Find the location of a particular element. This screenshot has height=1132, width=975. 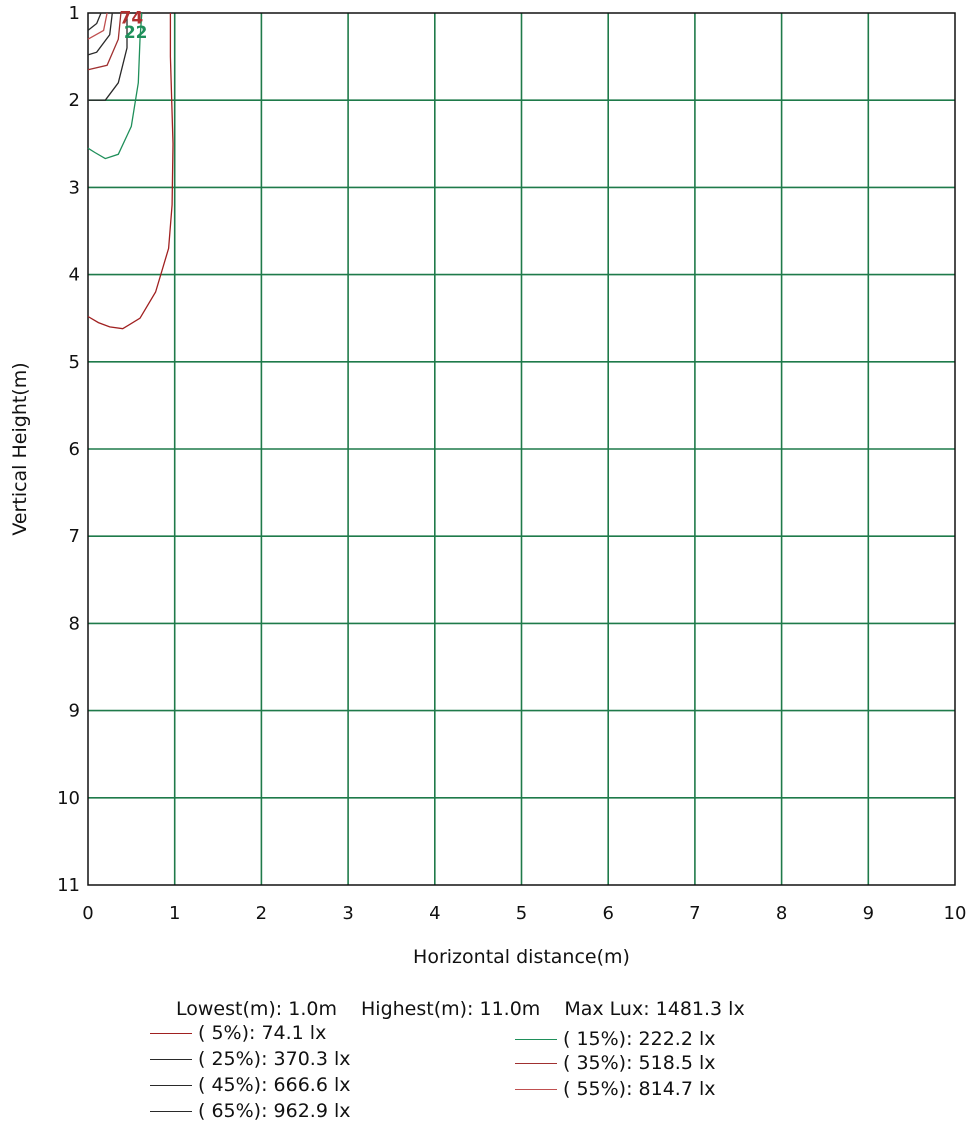

y-tick-label: 2 is located at coordinates (74, 100).